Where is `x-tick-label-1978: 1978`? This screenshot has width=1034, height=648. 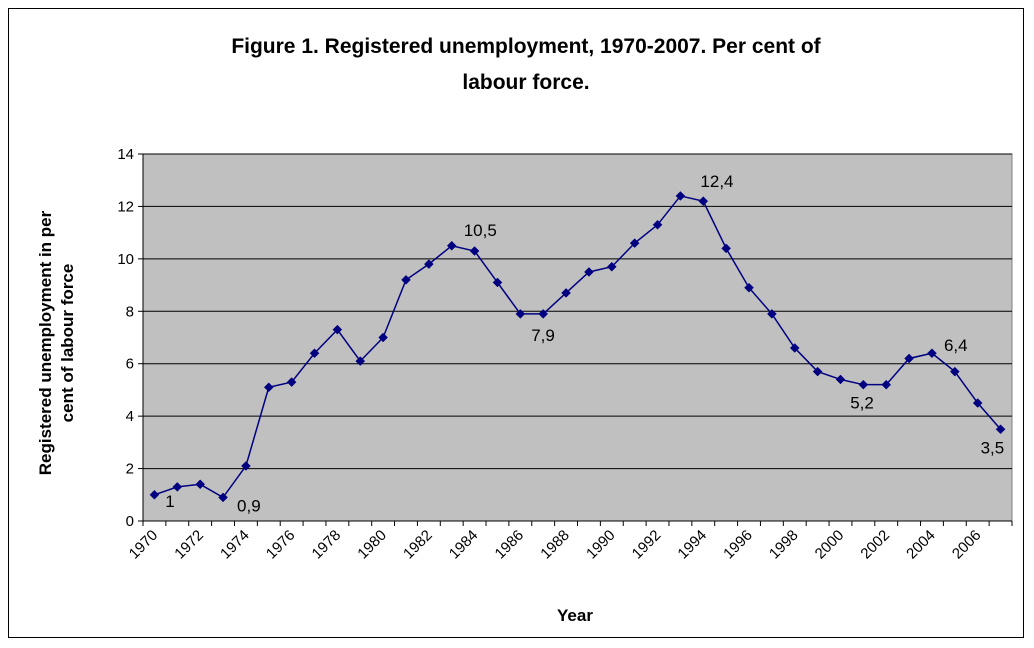 x-tick-label-1978: 1978 is located at coordinates (327, 545).